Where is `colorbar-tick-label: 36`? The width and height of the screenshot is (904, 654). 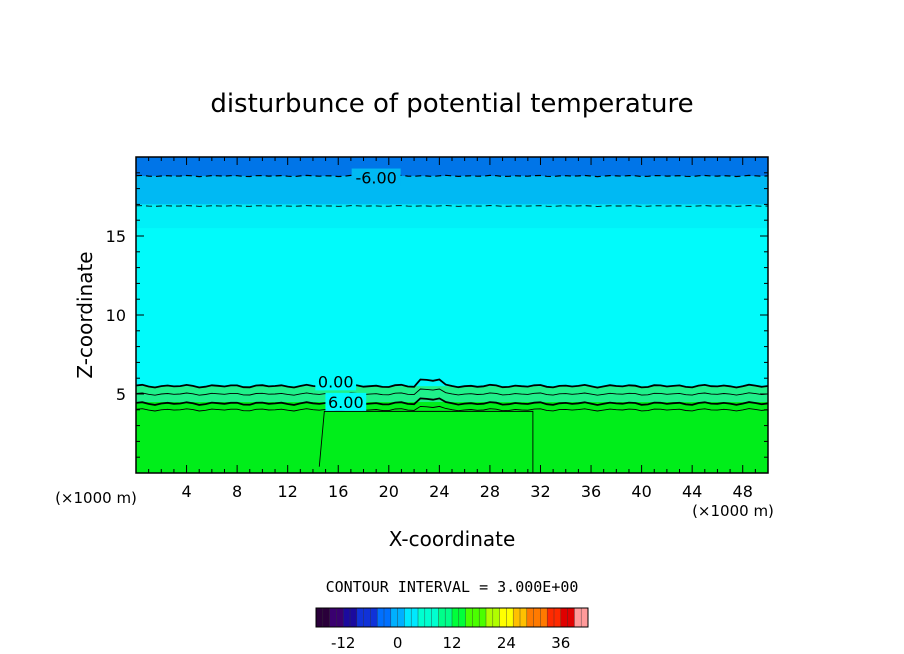 colorbar-tick-label: 36 is located at coordinates (560, 643).